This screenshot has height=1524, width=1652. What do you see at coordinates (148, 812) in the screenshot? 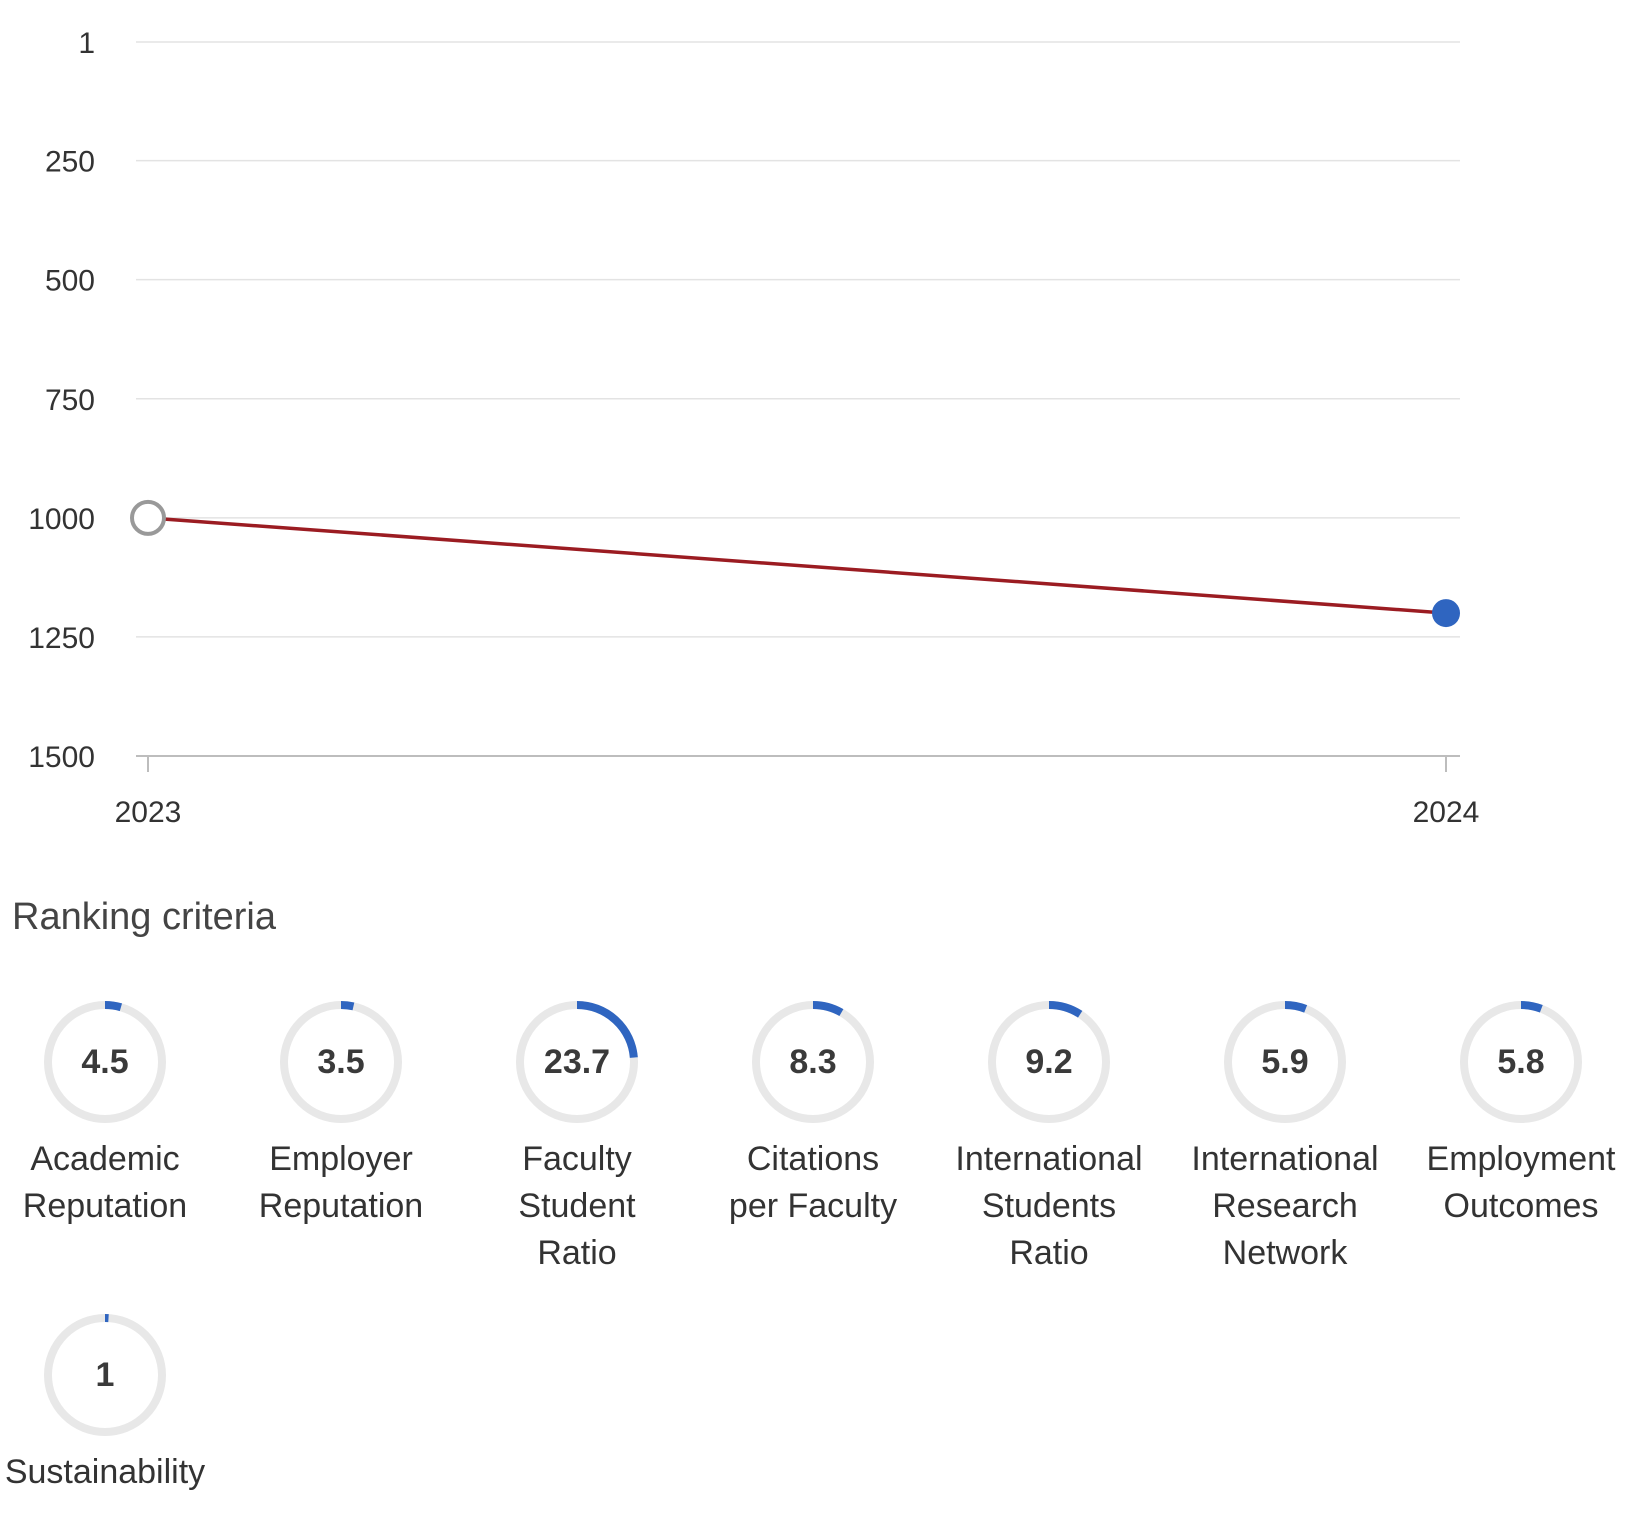
I see `x-tick-label: 2023` at bounding box center [148, 812].